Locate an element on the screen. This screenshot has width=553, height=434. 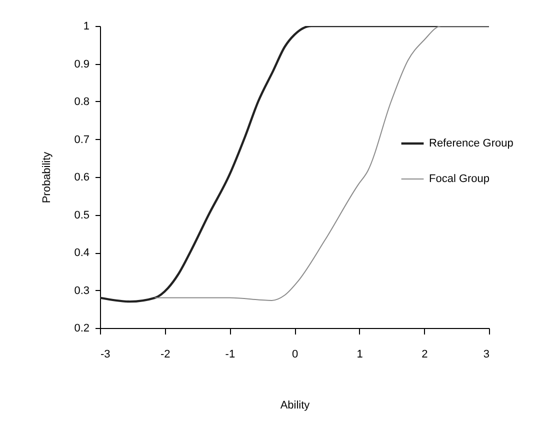
y-tick-label: 0.9 is located at coordinates (82, 64).